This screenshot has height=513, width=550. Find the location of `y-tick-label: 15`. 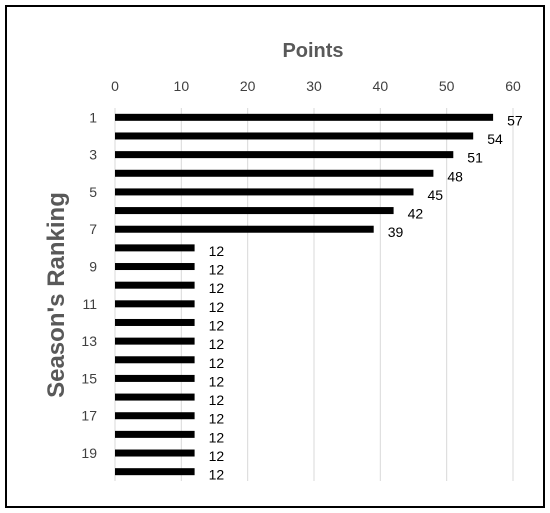

y-tick-label: 15 is located at coordinates (89, 378).